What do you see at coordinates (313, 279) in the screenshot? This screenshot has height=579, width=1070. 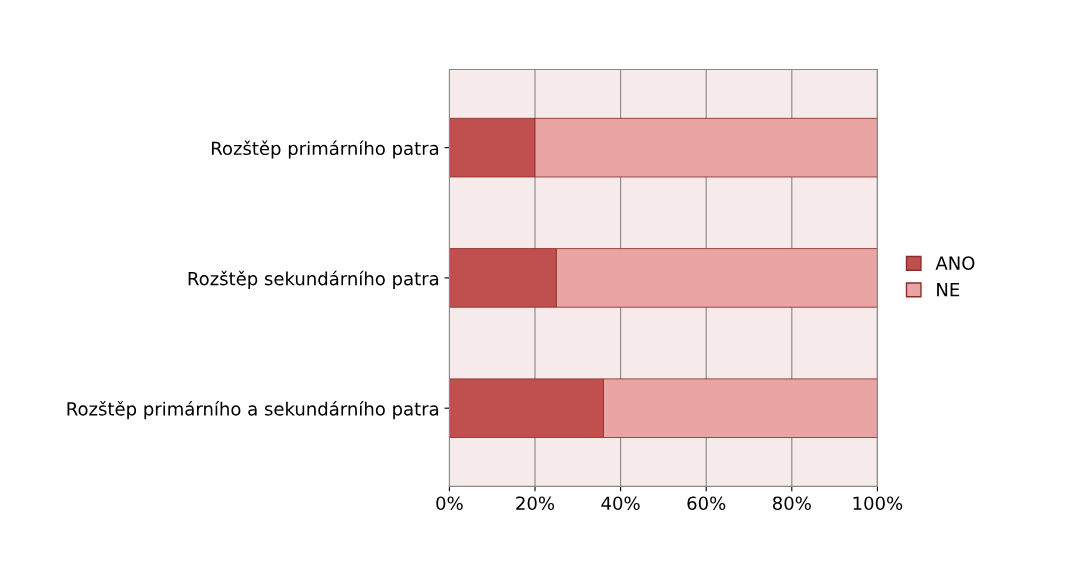 I see `y-tick-label: Rozštěp sekundárního patra` at bounding box center [313, 279].